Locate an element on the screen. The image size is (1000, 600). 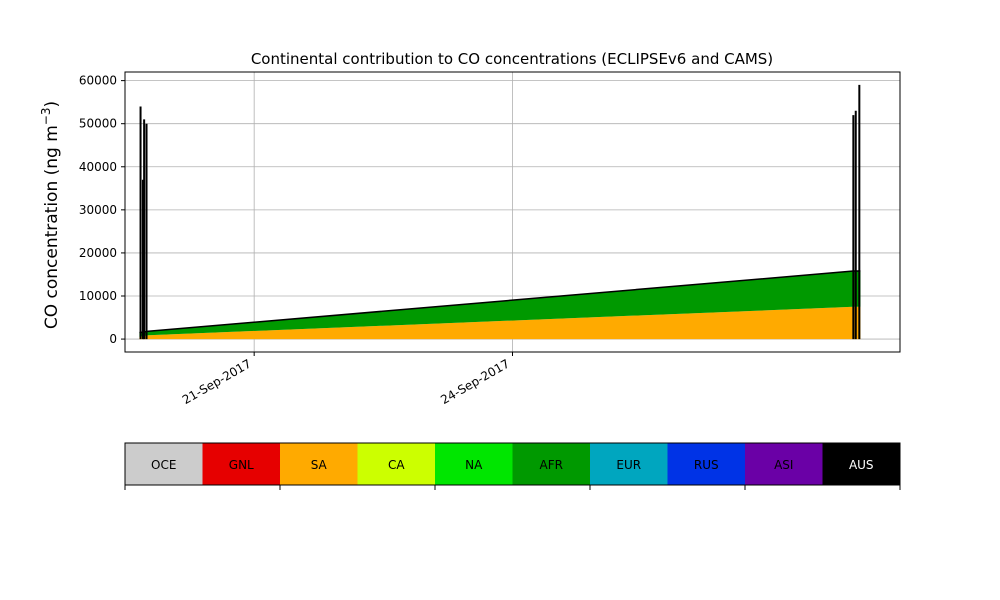
legend-swatch-rus is located at coordinates (706, 464).